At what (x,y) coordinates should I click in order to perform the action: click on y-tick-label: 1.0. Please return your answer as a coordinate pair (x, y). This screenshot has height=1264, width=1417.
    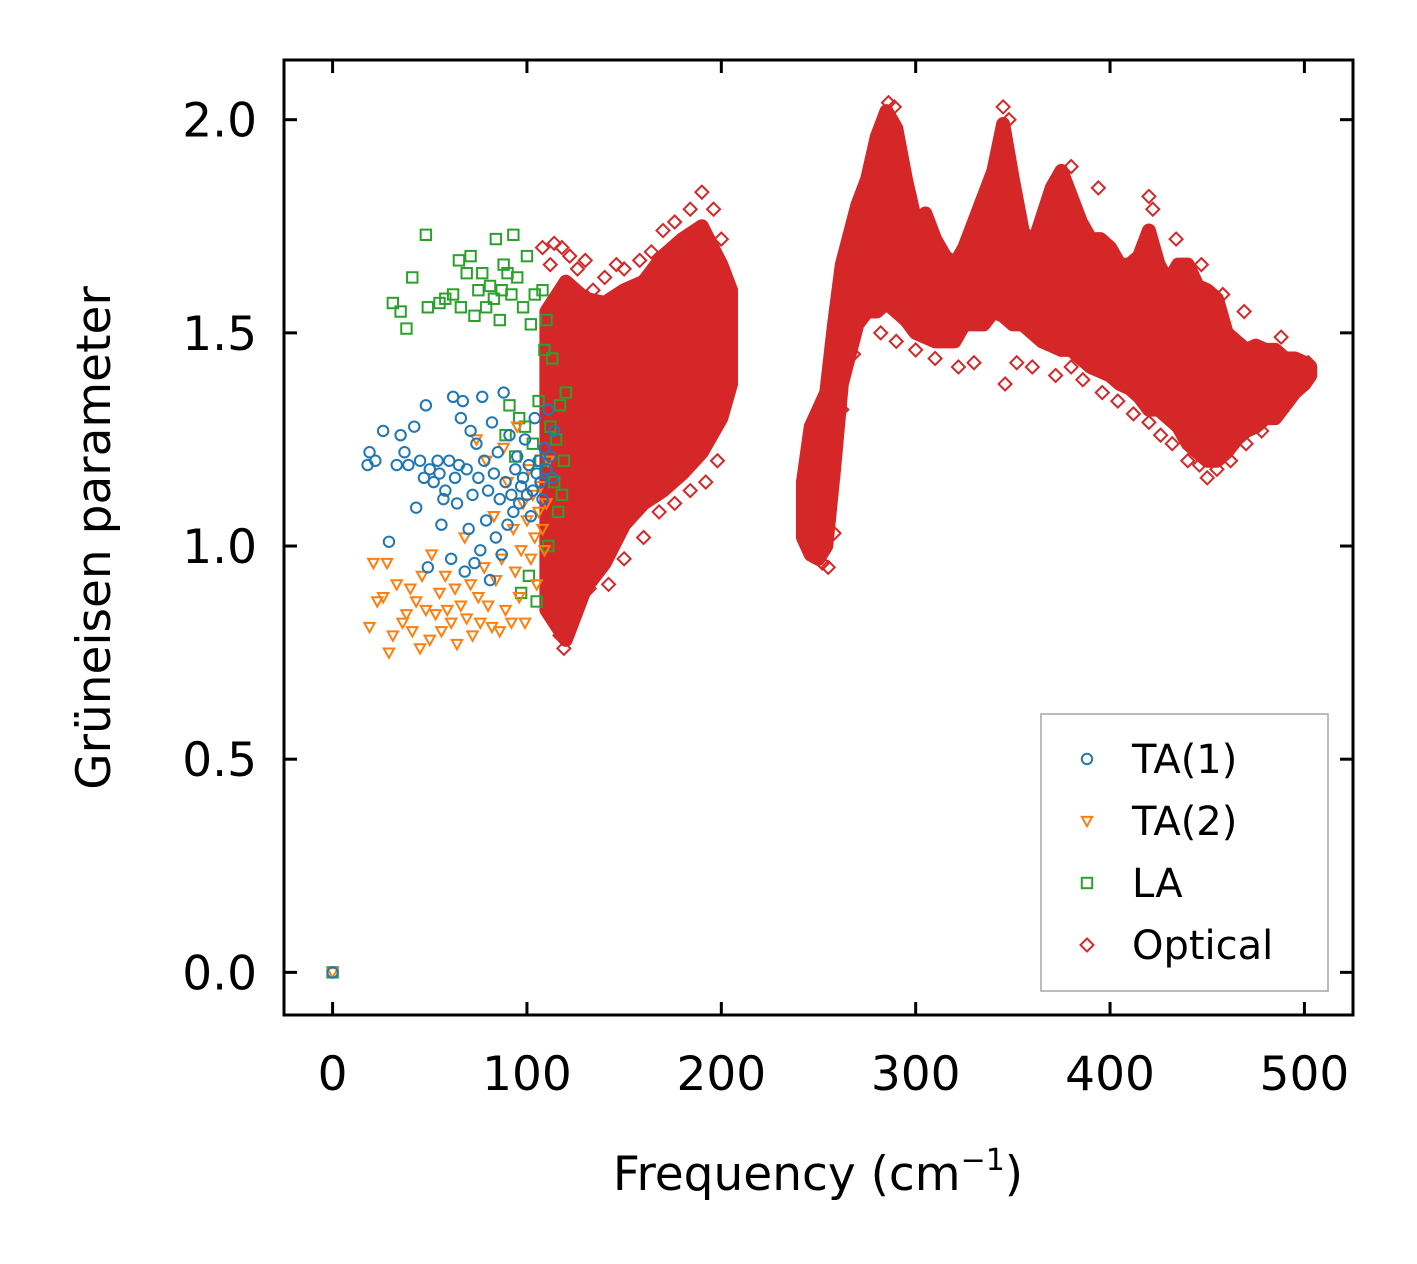
    Looking at the image, I should click on (219, 547).